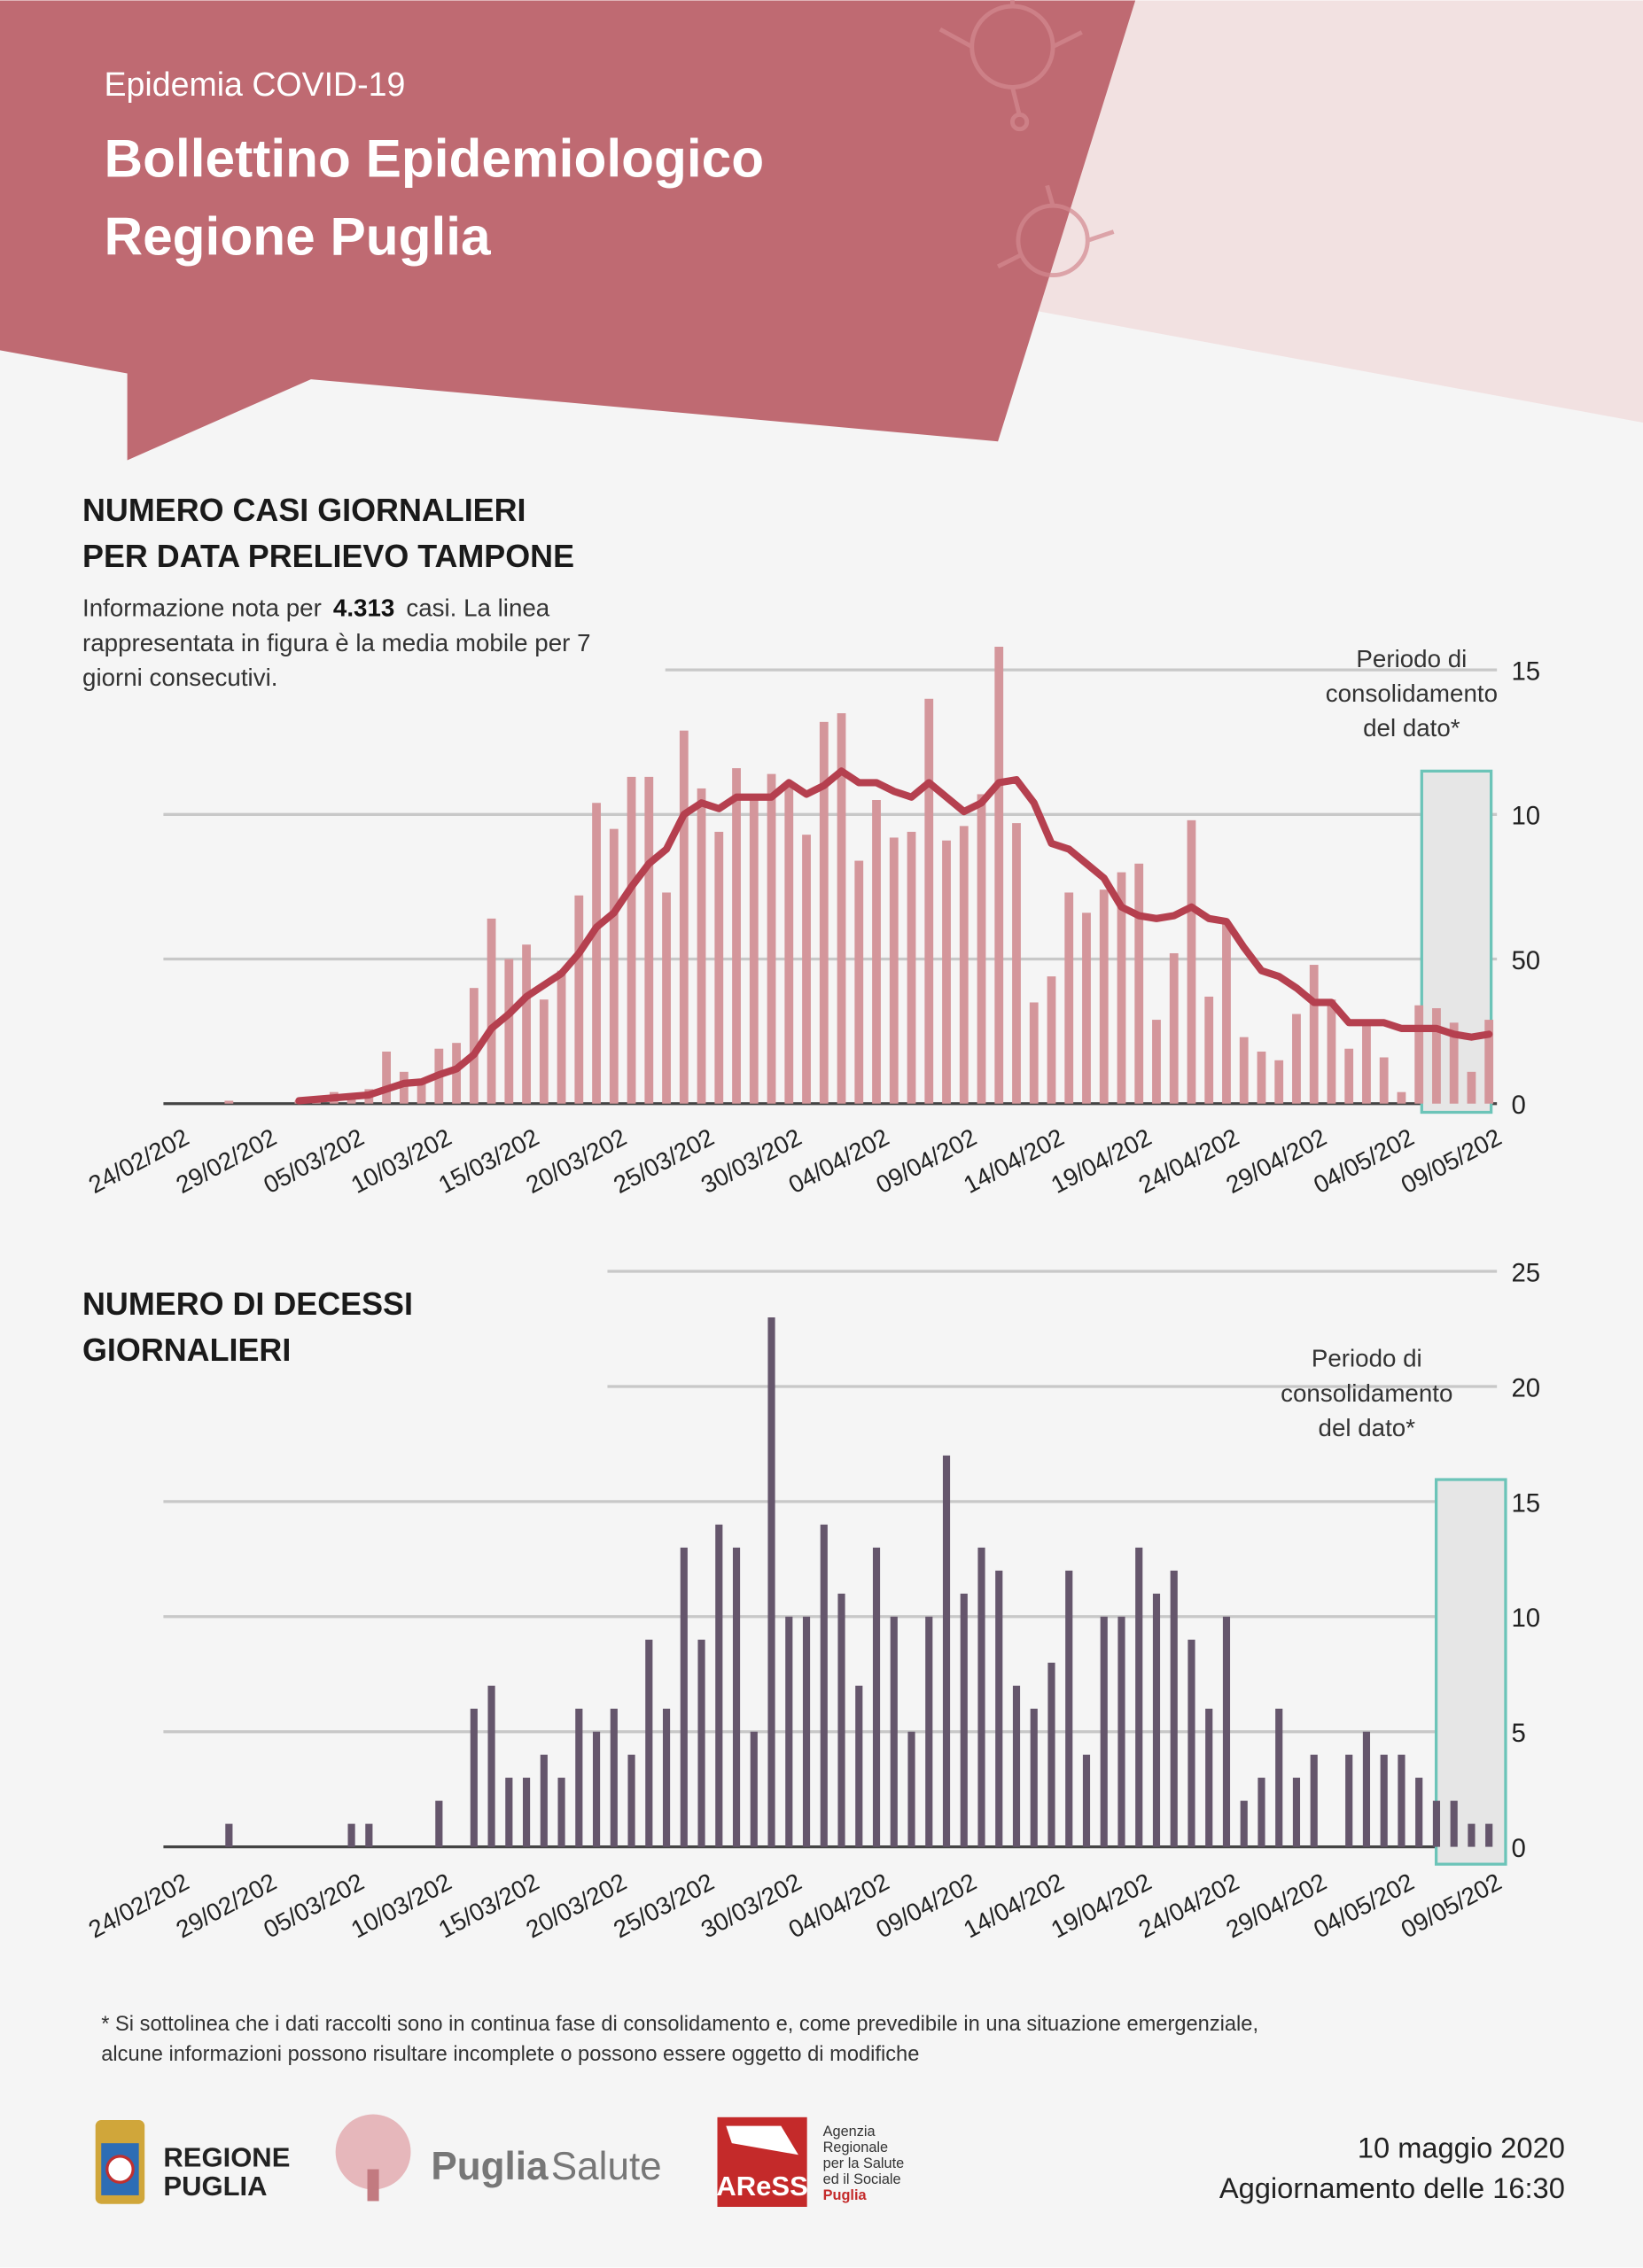  Describe the element at coordinates (762, 2140) in the screenshot. I see `aress-mark-shape` at that location.